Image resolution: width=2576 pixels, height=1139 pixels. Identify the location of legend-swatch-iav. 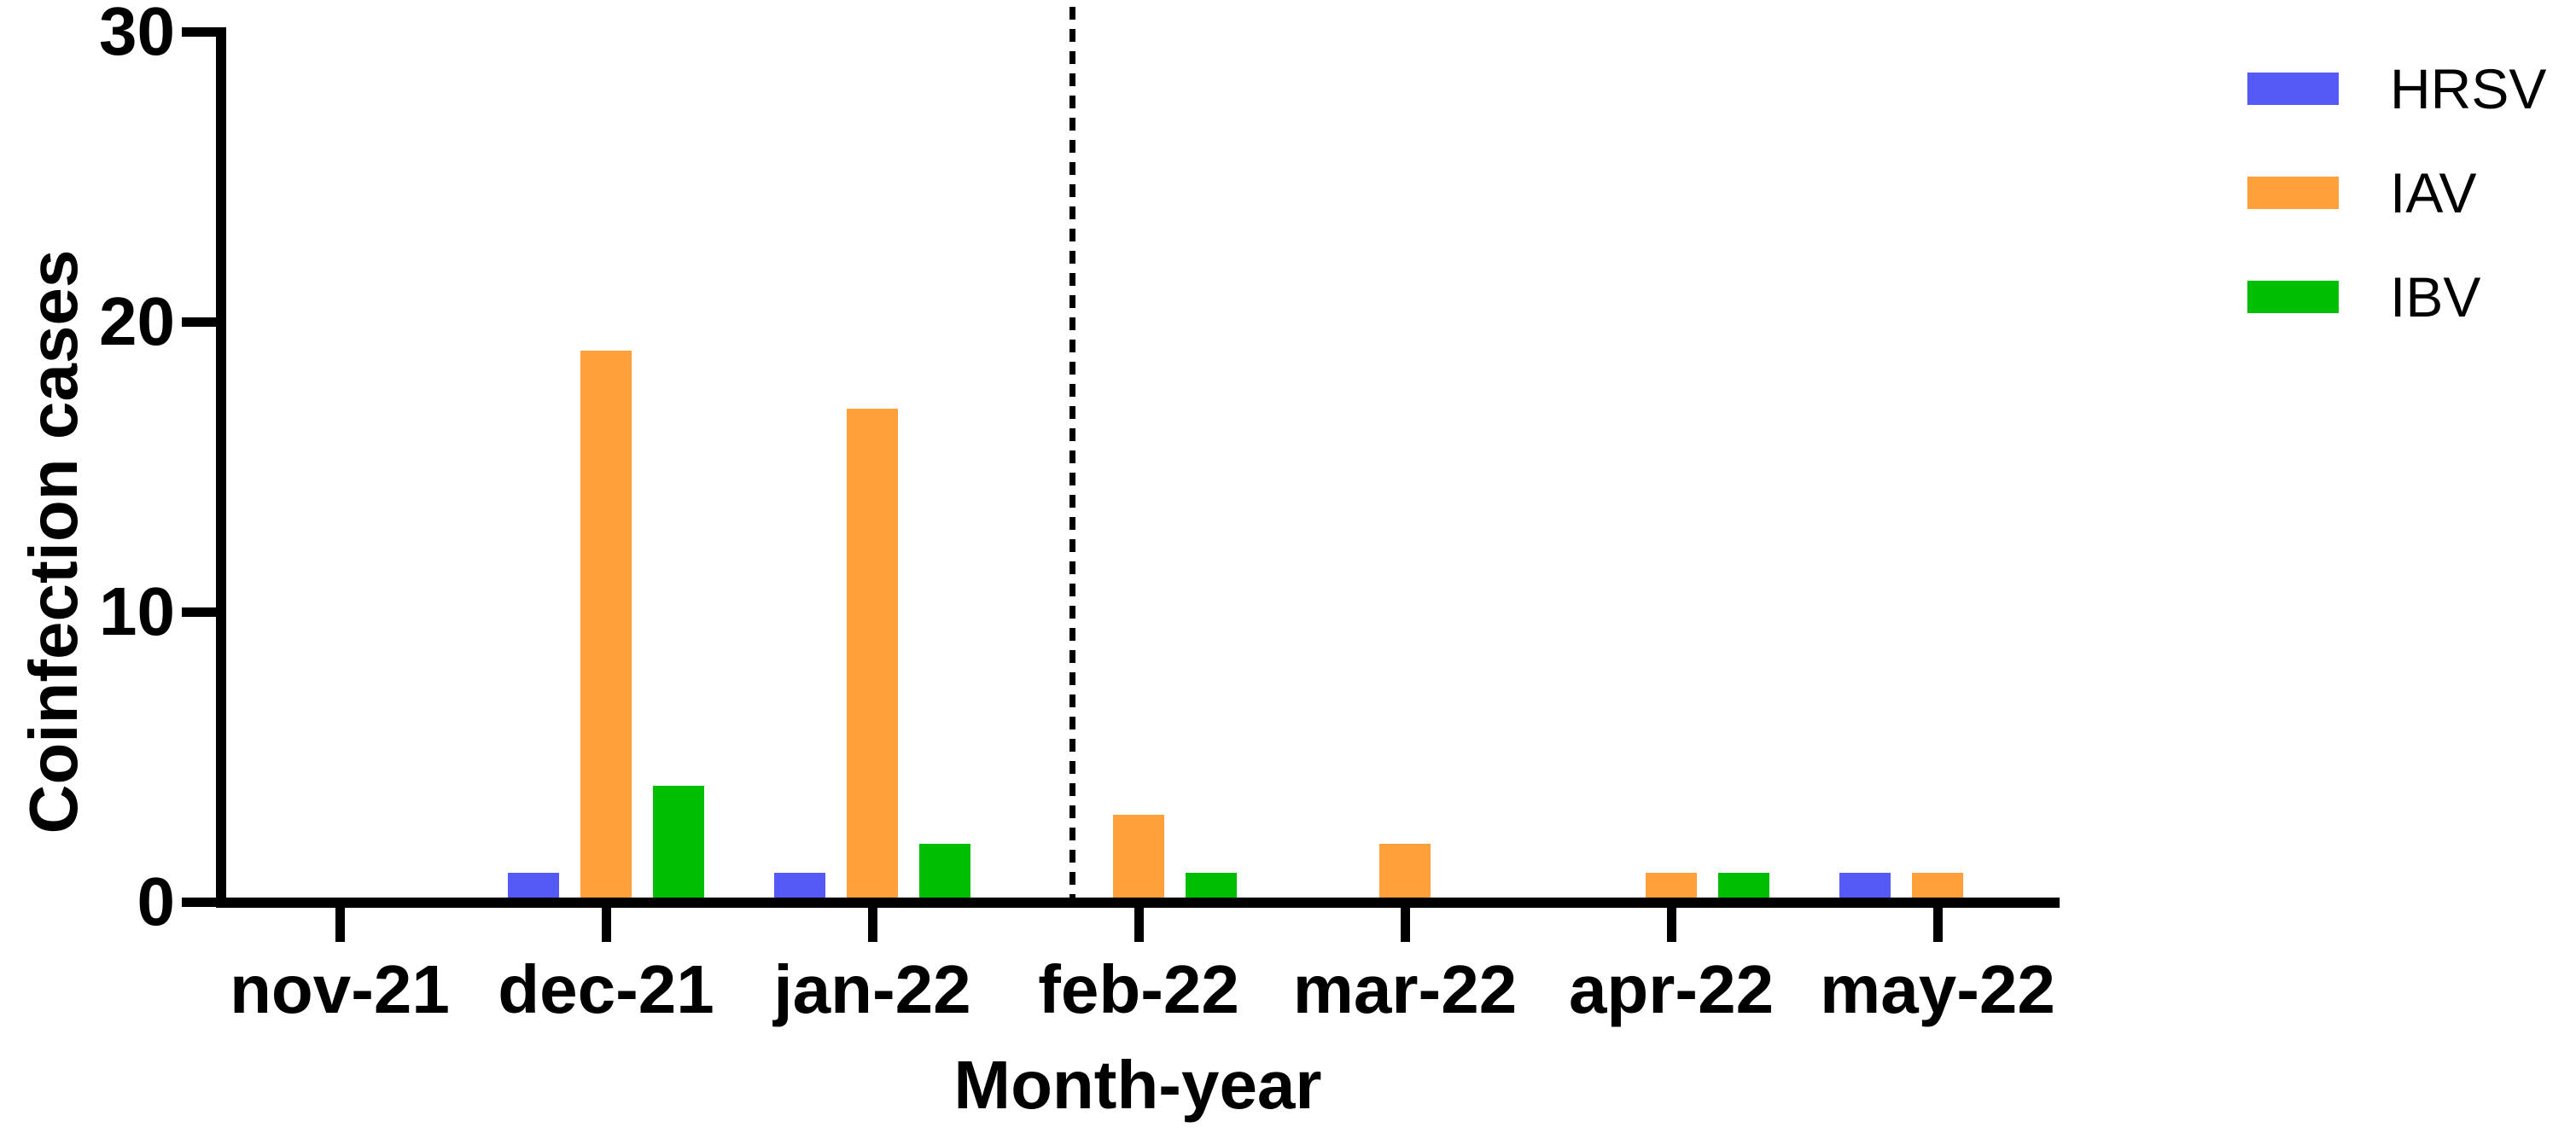
(2293, 193).